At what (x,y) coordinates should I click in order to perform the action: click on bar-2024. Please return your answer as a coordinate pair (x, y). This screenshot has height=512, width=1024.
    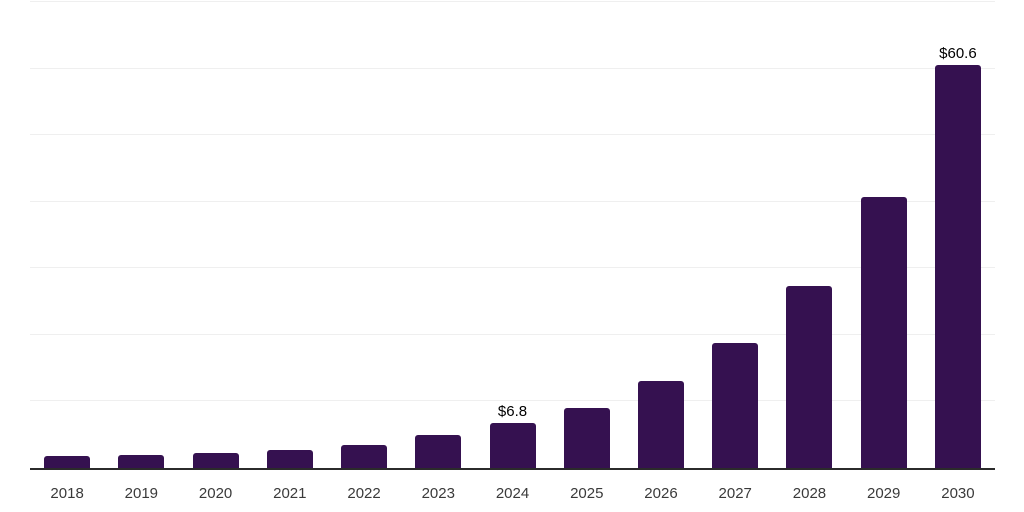
    Looking at the image, I should click on (512, 445).